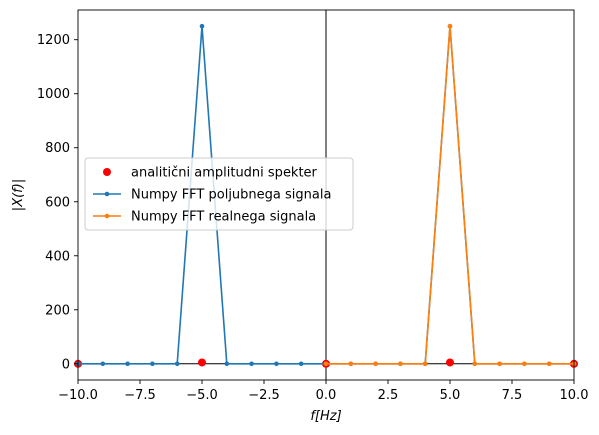 The height and width of the screenshot is (435, 599). I want to click on legend-item-3: Numpy FFT realnega signala, so click(204, 217).